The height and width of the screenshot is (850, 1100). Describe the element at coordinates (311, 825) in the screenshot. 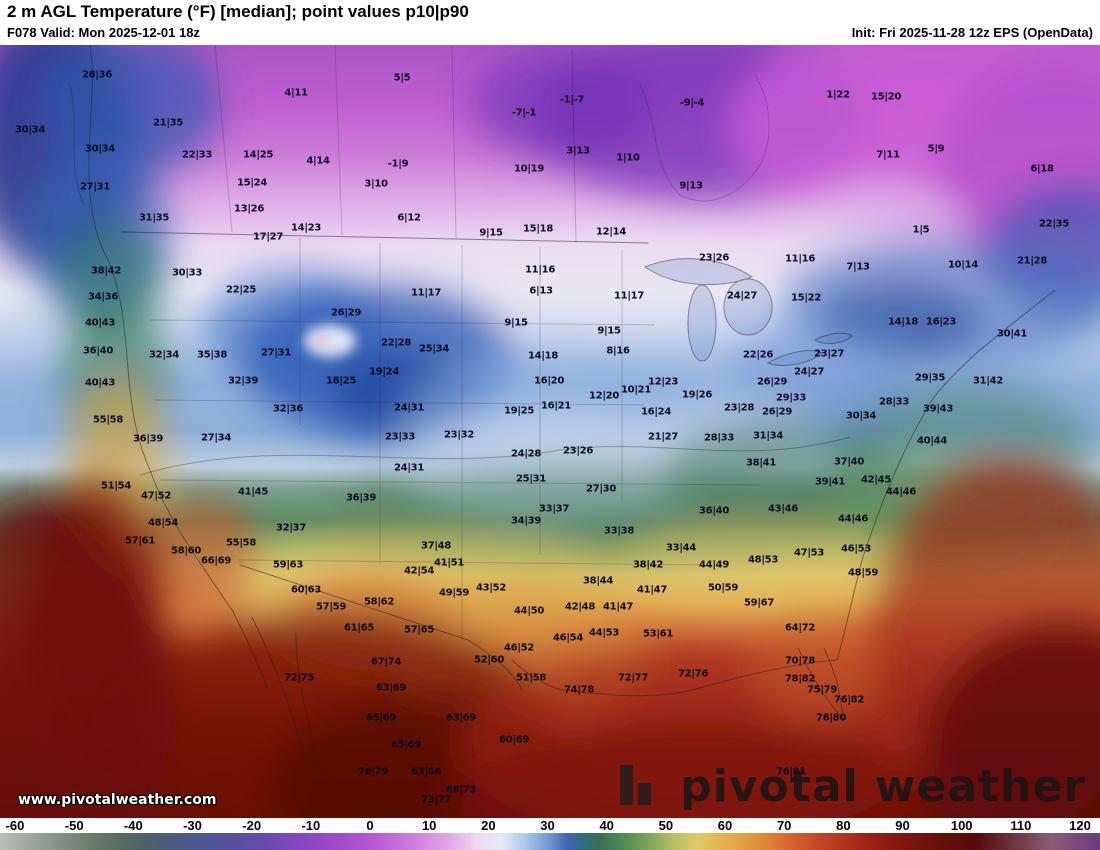

I see `colorbar-tick-label: -10` at that location.